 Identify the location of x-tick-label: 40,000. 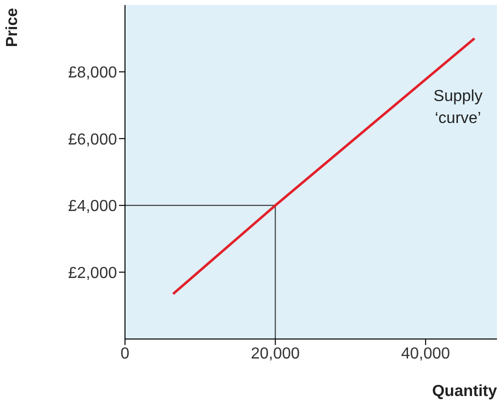
(425, 353).